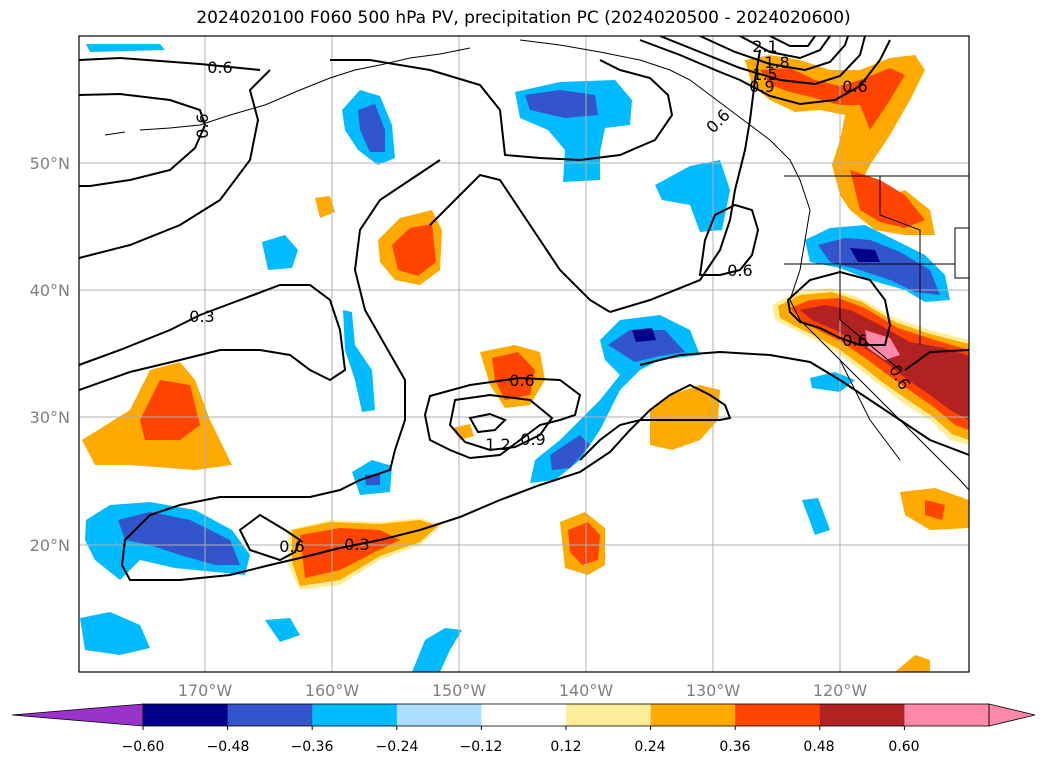 The height and width of the screenshot is (765, 1047). What do you see at coordinates (312, 747) in the screenshot?
I see `colorbar-tick-label: −0.36` at bounding box center [312, 747].